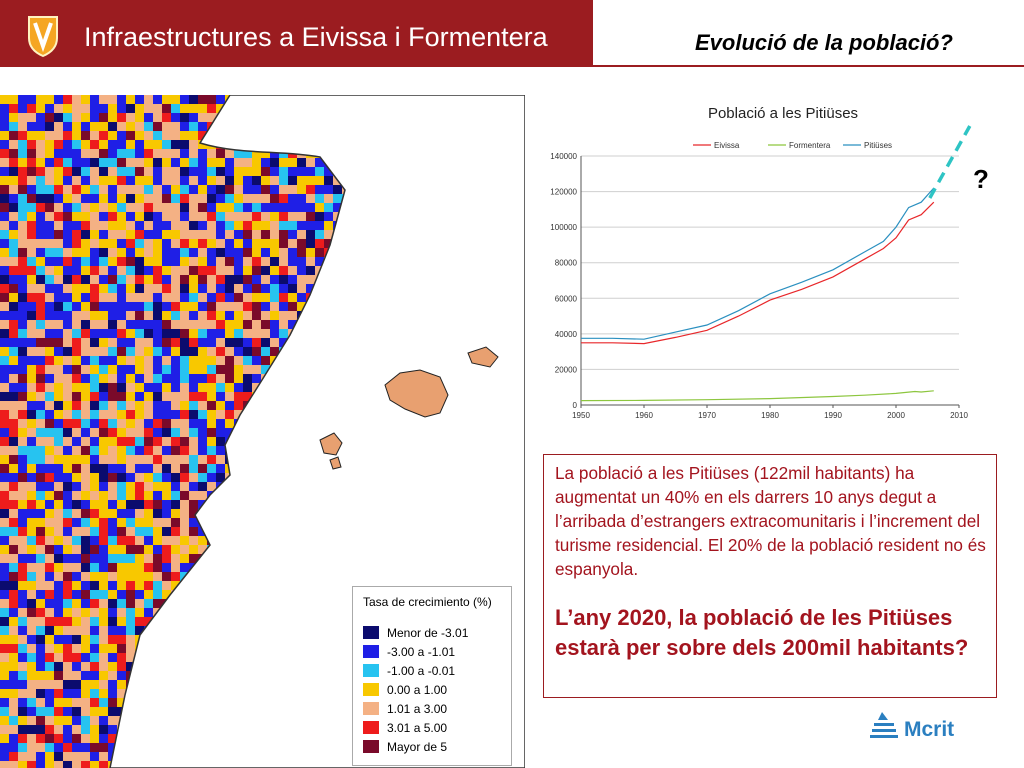  Describe the element at coordinates (371, 670) in the screenshot. I see `legend-swatch` at that location.